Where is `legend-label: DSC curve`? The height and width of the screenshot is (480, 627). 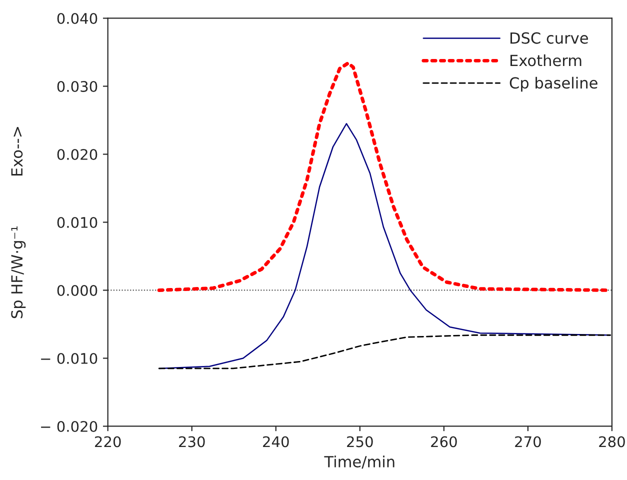 legend-label: DSC curve is located at coordinates (549, 38).